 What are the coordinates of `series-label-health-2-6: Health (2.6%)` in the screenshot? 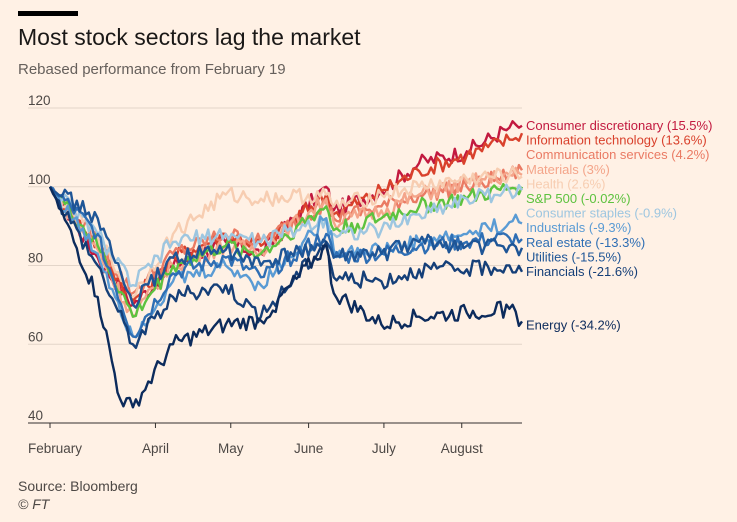 It's located at (565, 183).